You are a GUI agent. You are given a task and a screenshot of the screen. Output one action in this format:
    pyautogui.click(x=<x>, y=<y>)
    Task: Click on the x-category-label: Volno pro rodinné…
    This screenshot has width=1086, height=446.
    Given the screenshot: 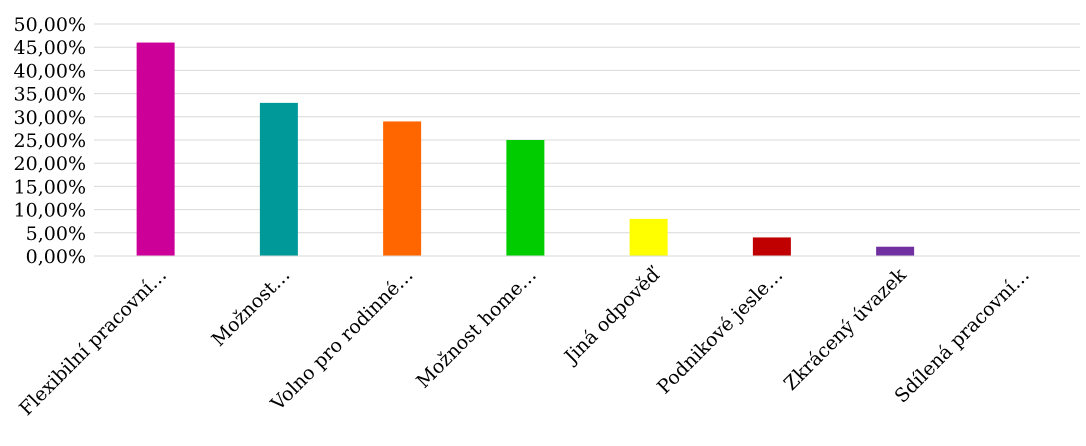 What is the action you would take?
    pyautogui.click(x=342, y=340)
    